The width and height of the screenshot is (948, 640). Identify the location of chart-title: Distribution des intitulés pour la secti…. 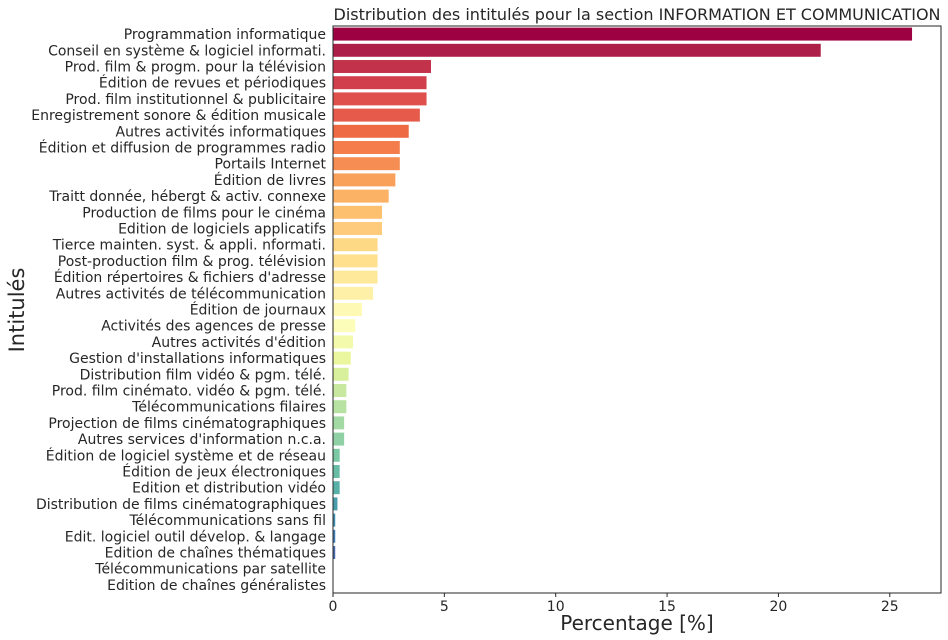
(637, 14).